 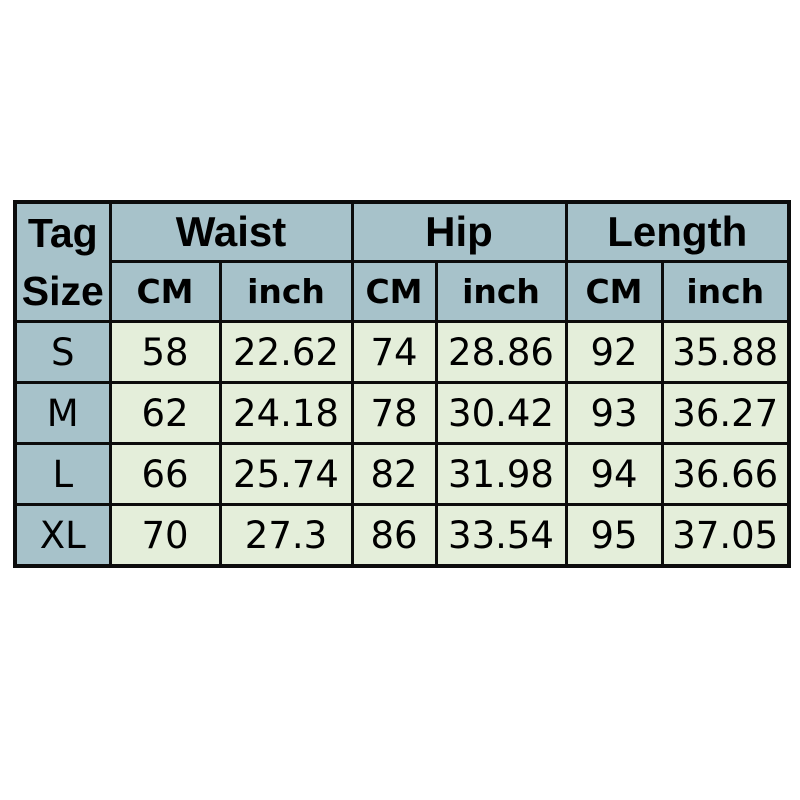 I want to click on hip-inch-value: 30.42, so click(x=501, y=413).